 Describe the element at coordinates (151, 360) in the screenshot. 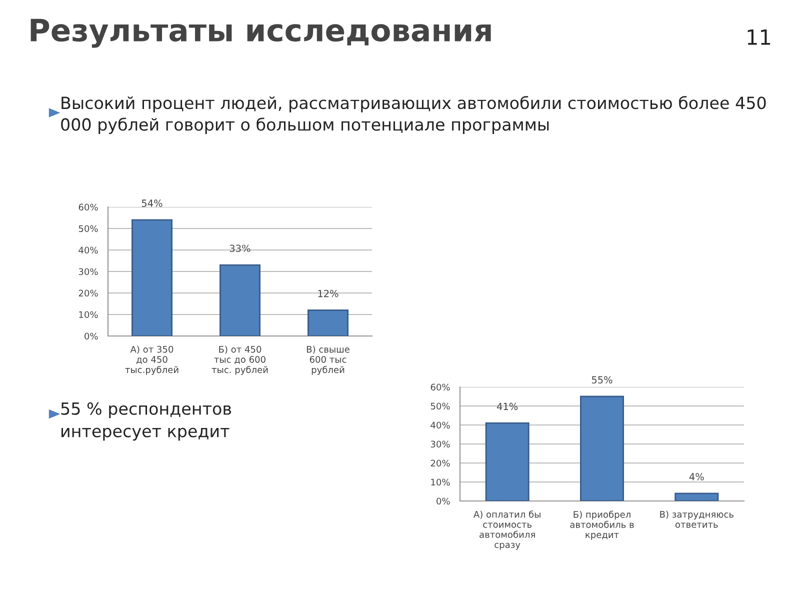

I see `x-tick-label: А) от 350 до 450 тыс.рублей` at that location.